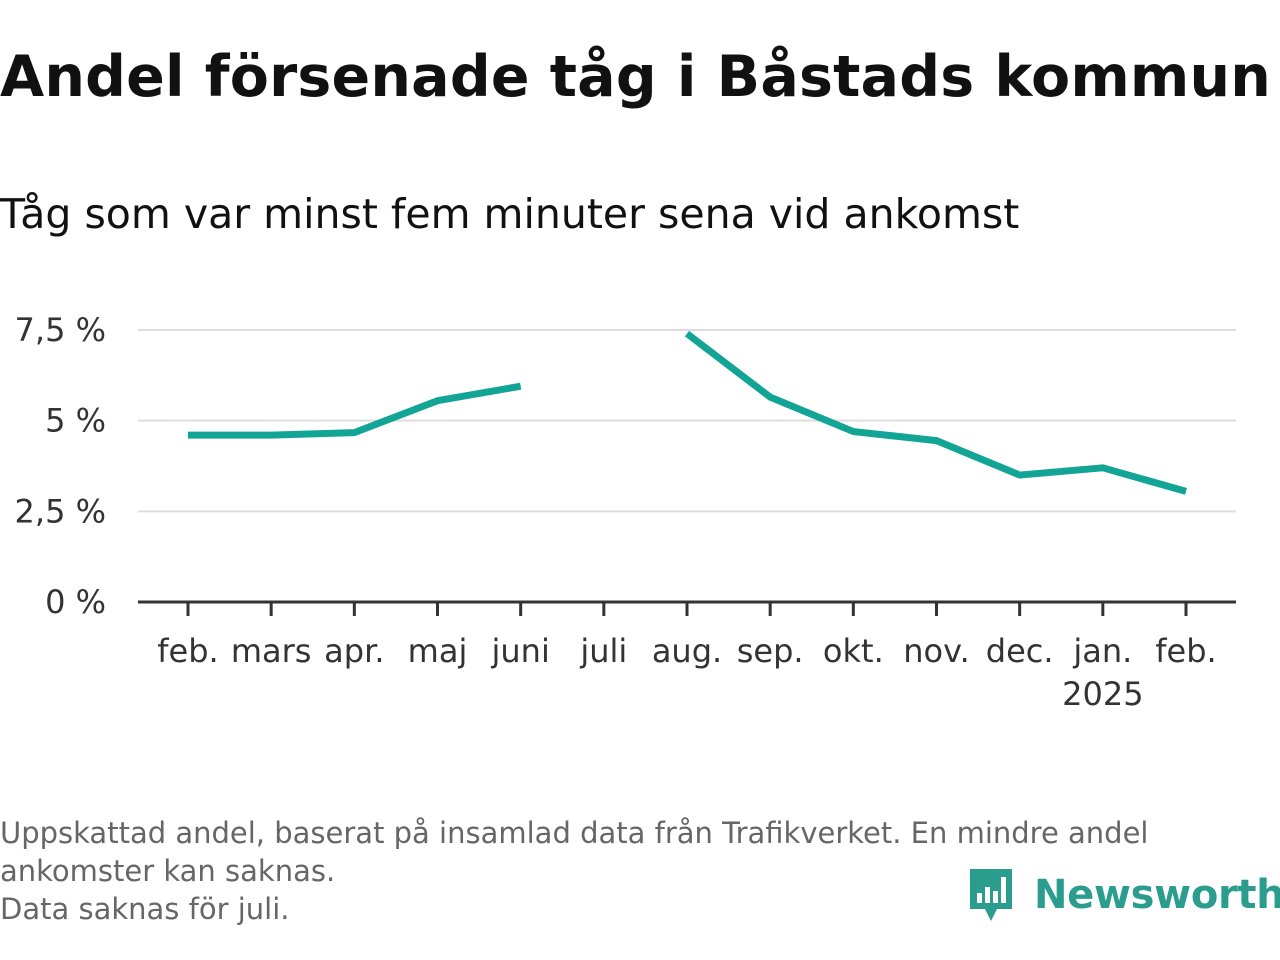 The image size is (1280, 960). What do you see at coordinates (75, 421) in the screenshot?
I see `y-tick-label: 5 %` at bounding box center [75, 421].